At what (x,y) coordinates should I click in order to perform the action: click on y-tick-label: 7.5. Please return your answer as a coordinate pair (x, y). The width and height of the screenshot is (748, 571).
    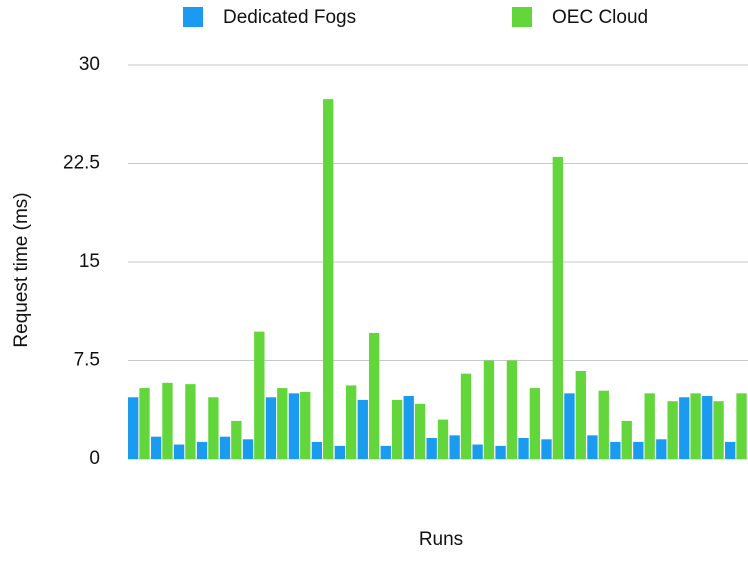
    Looking at the image, I should click on (87, 360).